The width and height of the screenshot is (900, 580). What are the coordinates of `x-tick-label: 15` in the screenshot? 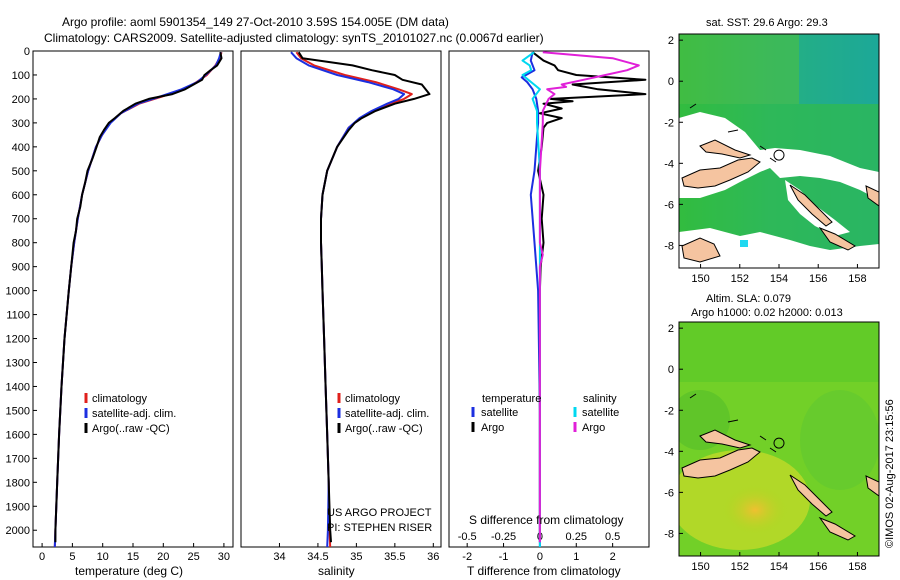 It's located at (133, 557).